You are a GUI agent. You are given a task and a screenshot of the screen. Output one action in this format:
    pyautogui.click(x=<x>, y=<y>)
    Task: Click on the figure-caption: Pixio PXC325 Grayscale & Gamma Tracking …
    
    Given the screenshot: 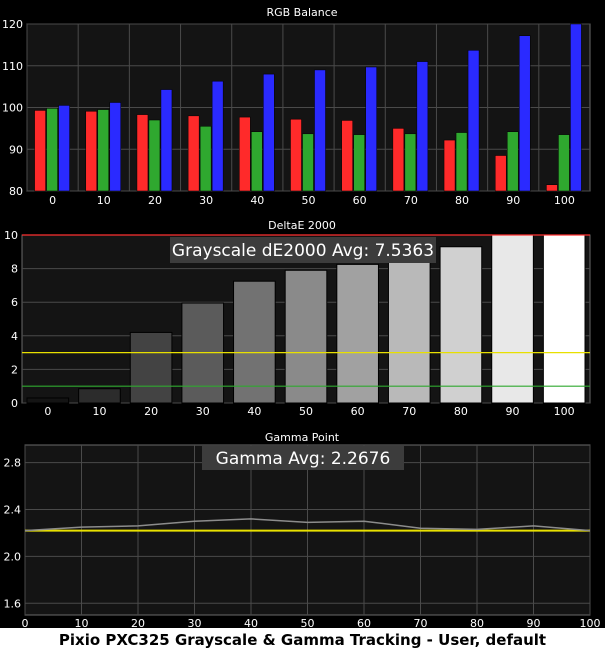 What is the action you would take?
    pyautogui.click(x=302, y=640)
    